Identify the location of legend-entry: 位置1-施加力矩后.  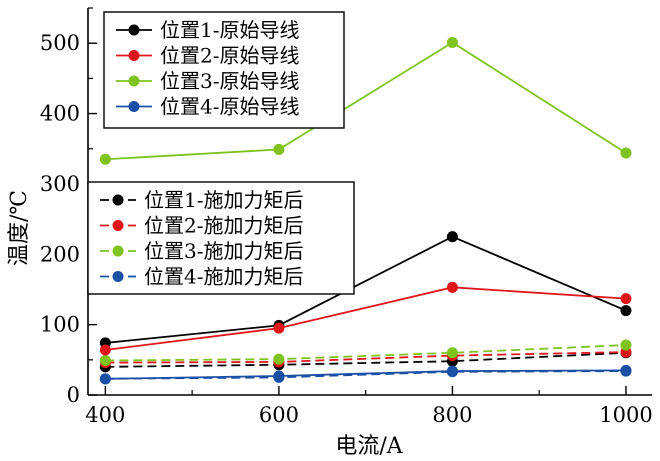
(201, 200).